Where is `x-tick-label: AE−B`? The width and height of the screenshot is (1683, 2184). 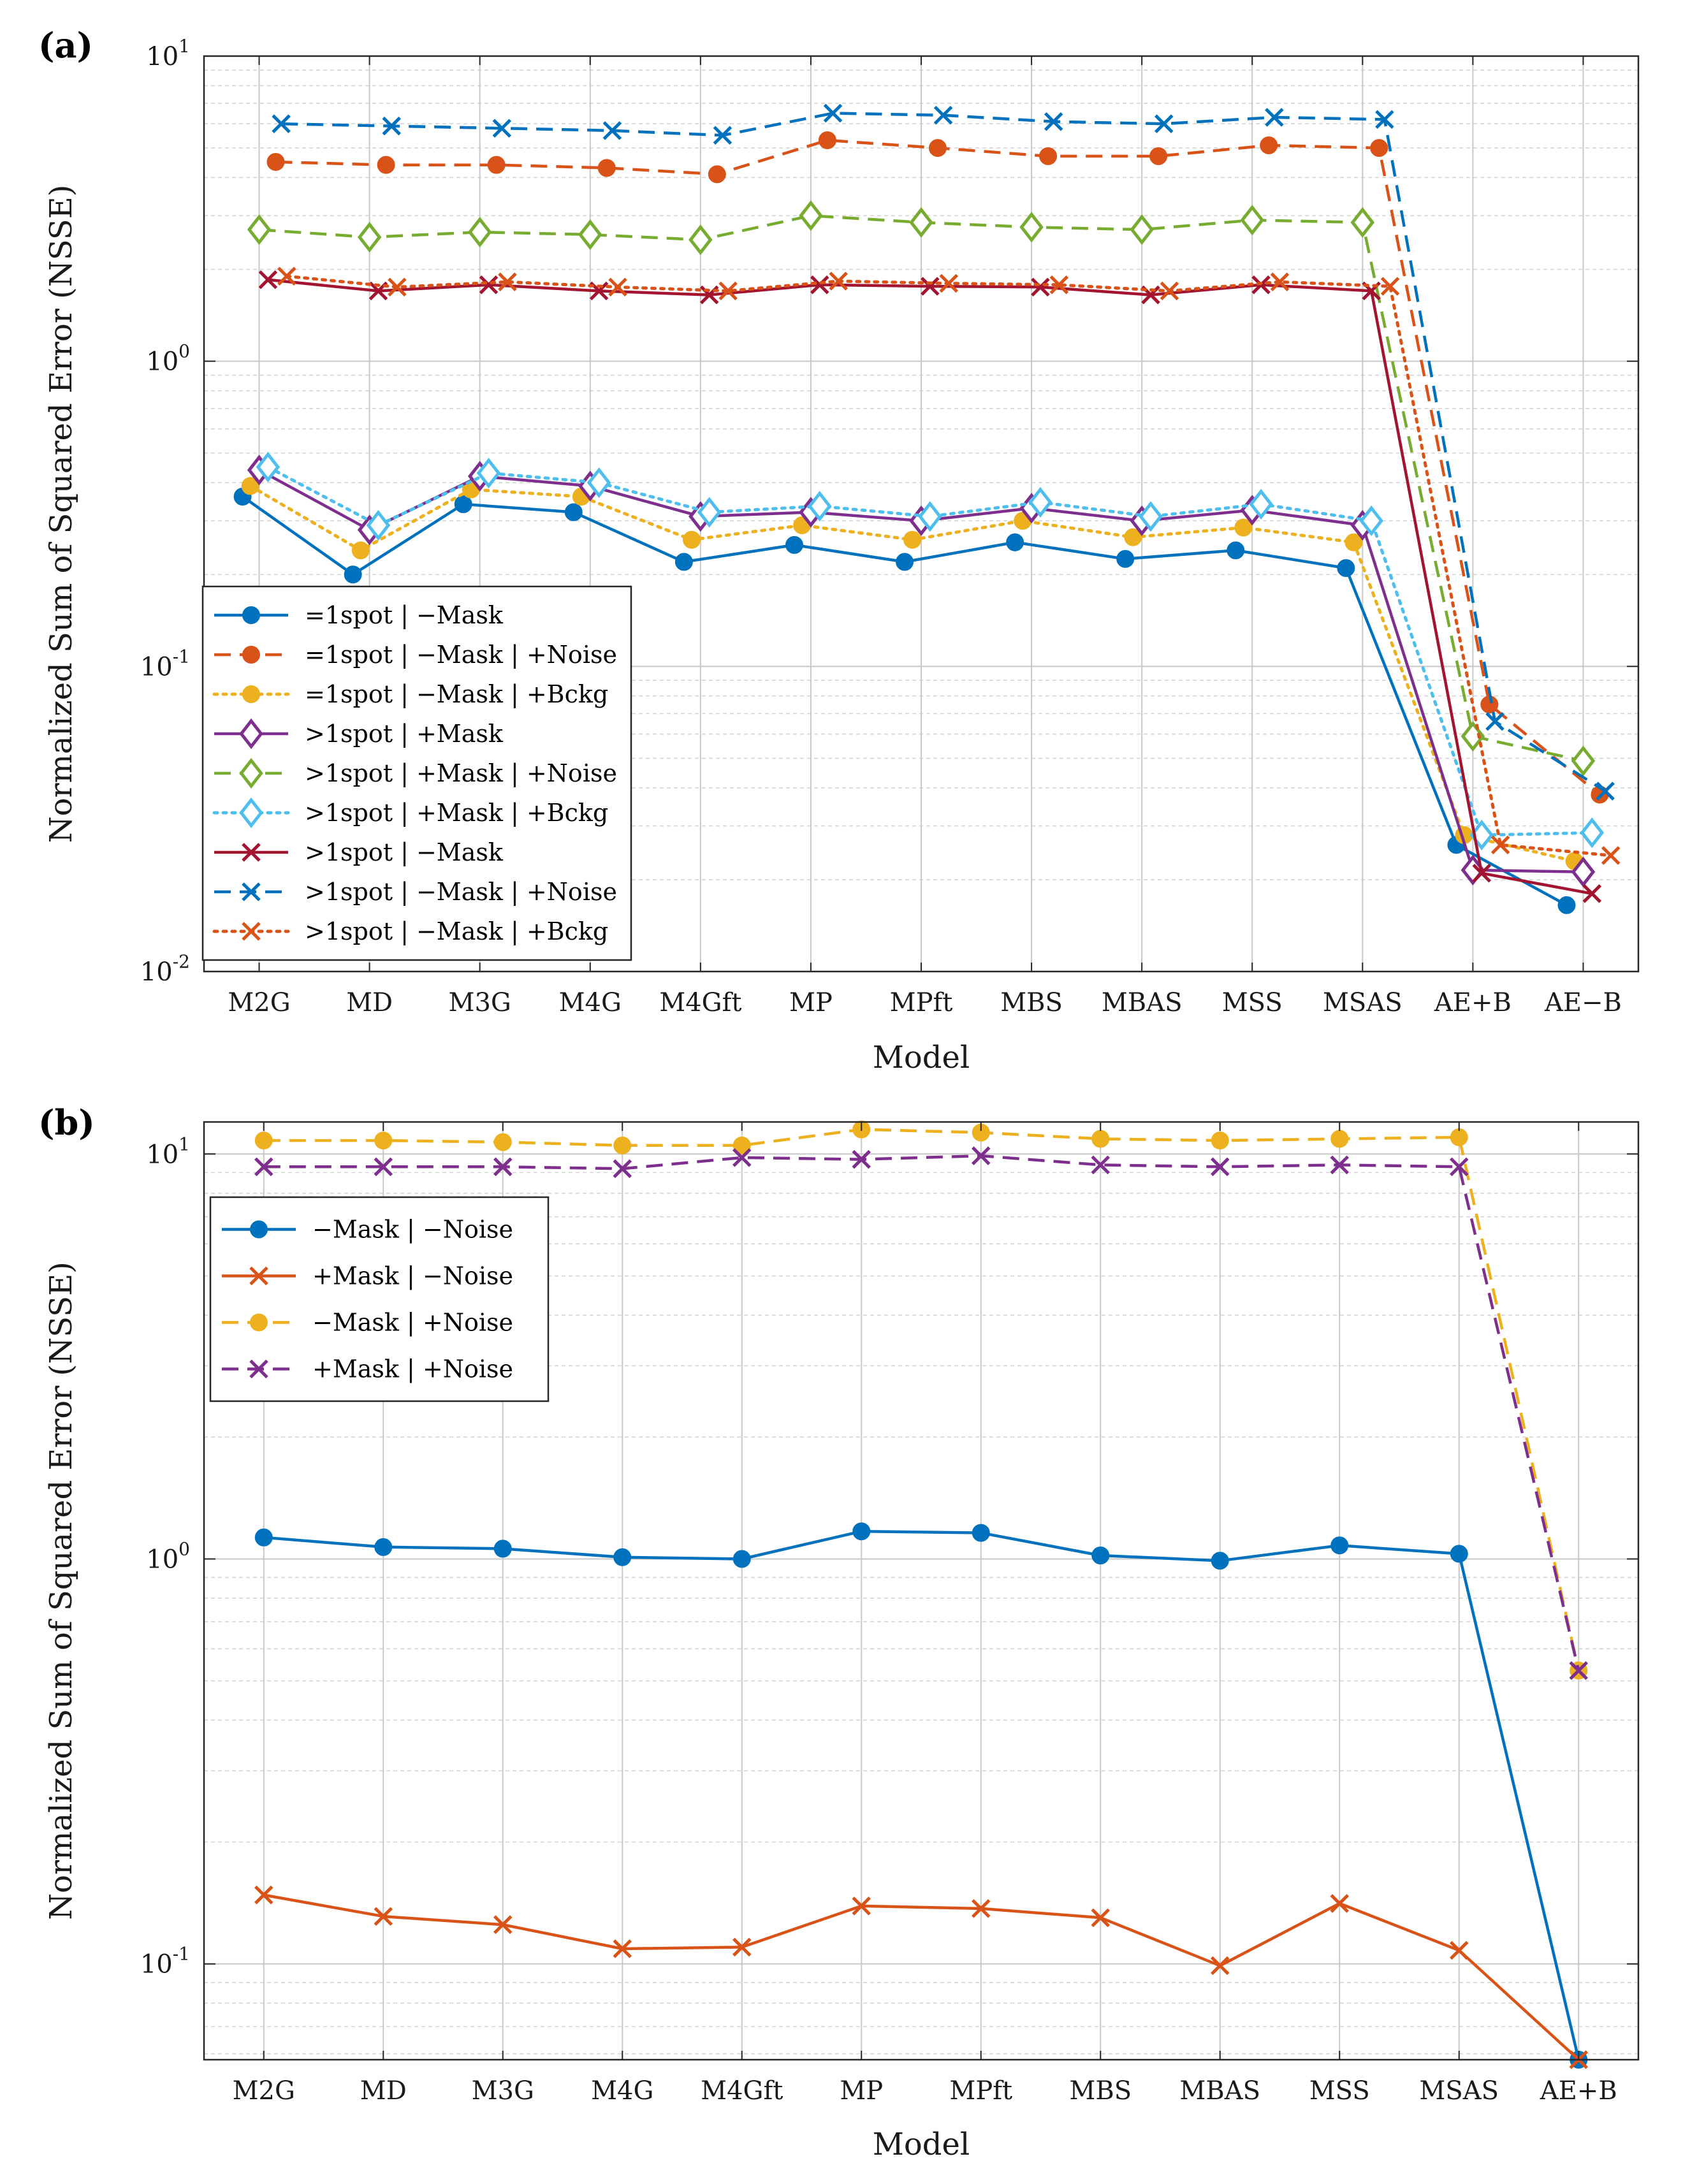
x-tick-label: AE−B is located at coordinates (1583, 1002).